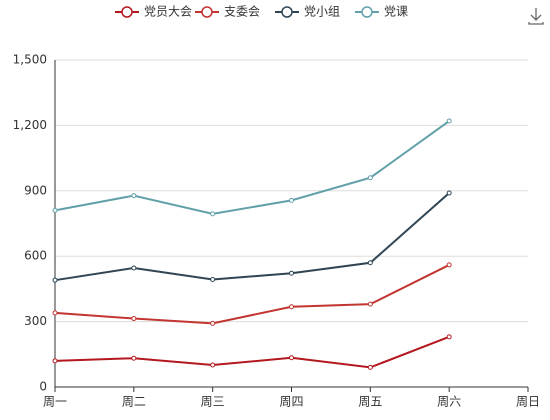 The image size is (550, 420). What do you see at coordinates (168, 11) in the screenshot?
I see `legend-label: 党员大会` at bounding box center [168, 11].